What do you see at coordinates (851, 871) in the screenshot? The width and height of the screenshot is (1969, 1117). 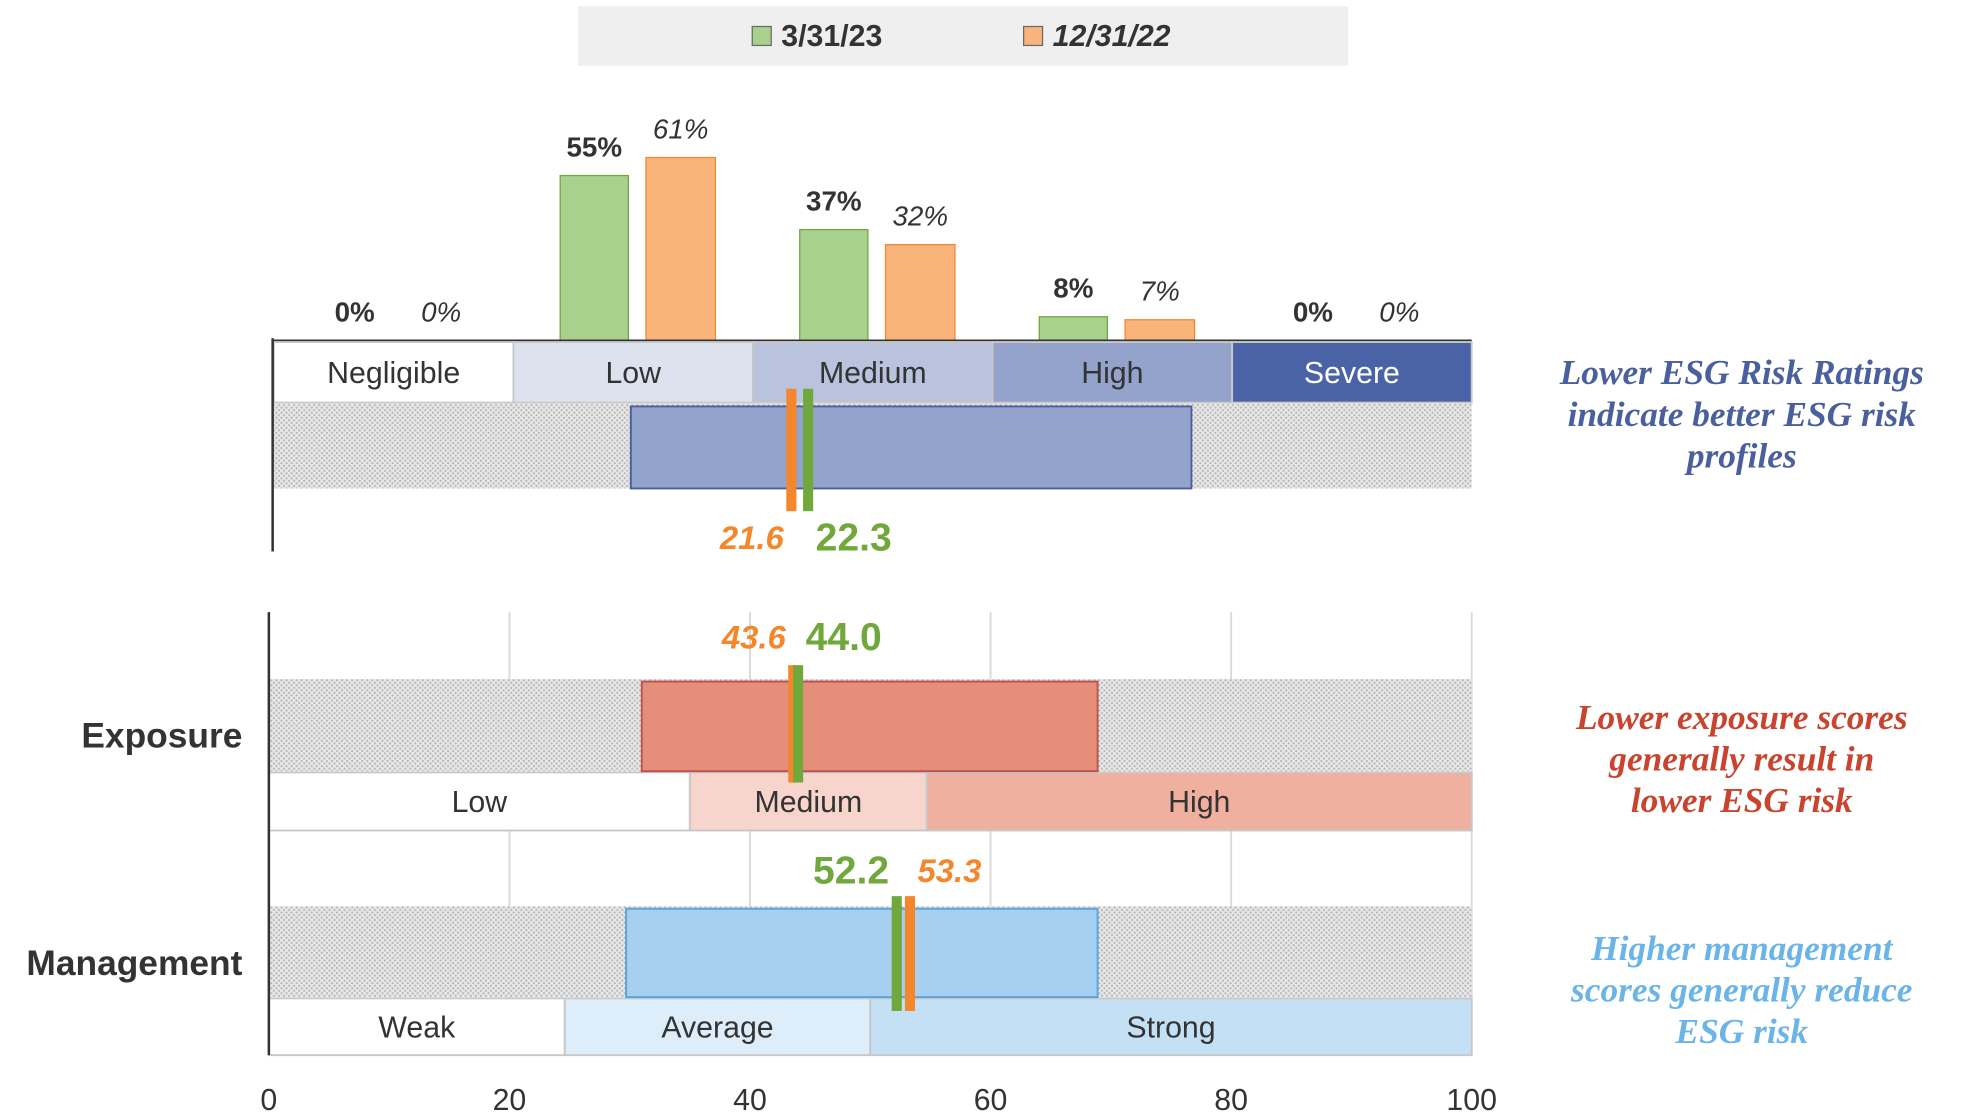 I see `score-label: 52.2` at bounding box center [851, 871].